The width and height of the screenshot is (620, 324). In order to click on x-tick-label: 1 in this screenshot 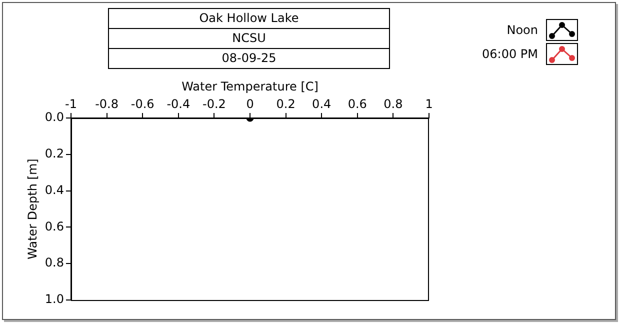, I will do `click(429, 103)`.